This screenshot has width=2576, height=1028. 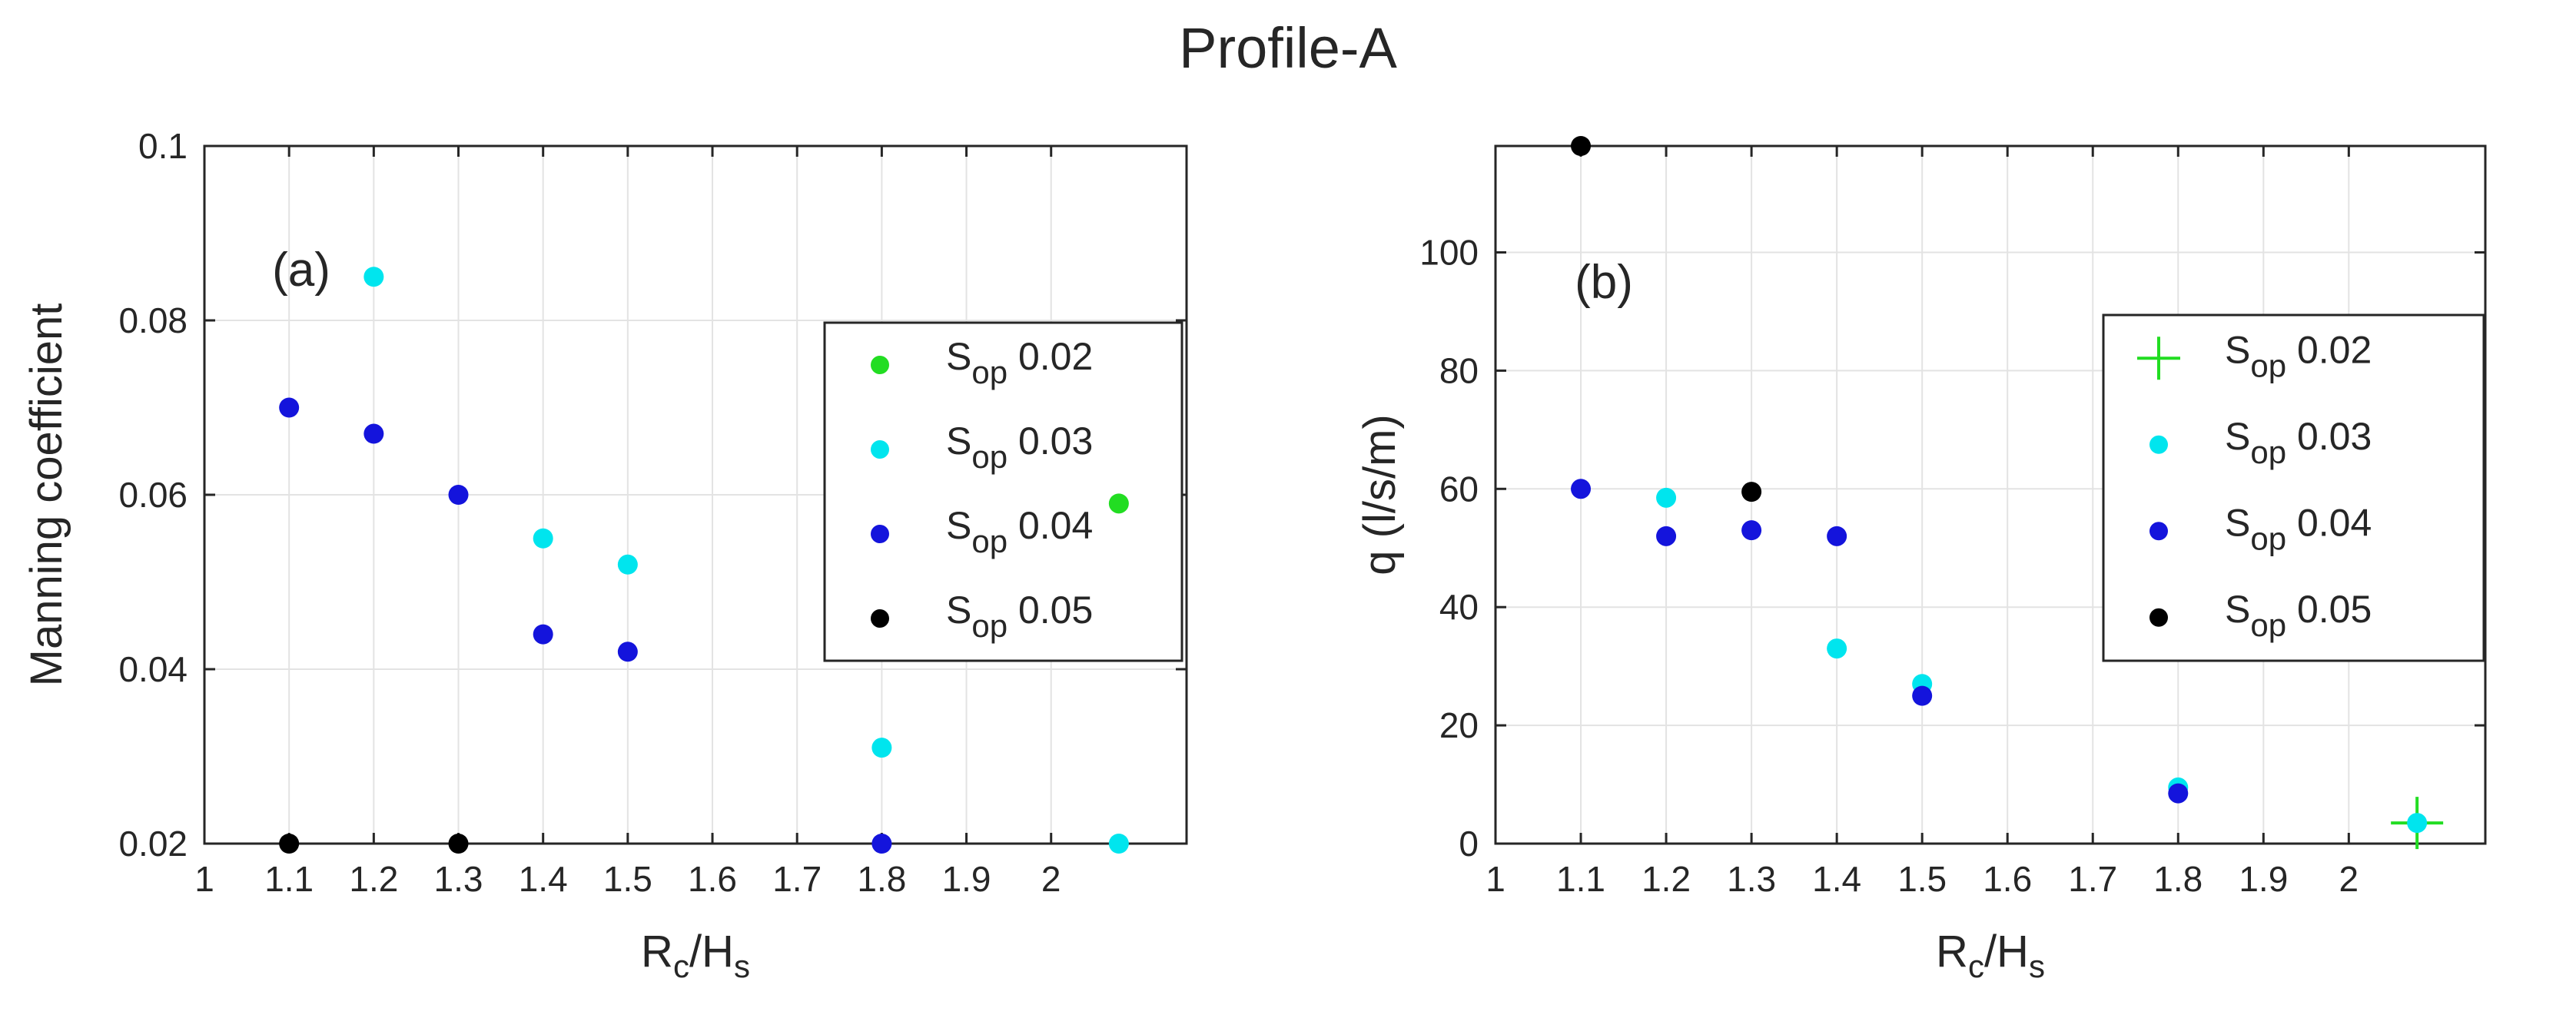 I want to click on x-tick-label: 1, so click(x=204, y=879).